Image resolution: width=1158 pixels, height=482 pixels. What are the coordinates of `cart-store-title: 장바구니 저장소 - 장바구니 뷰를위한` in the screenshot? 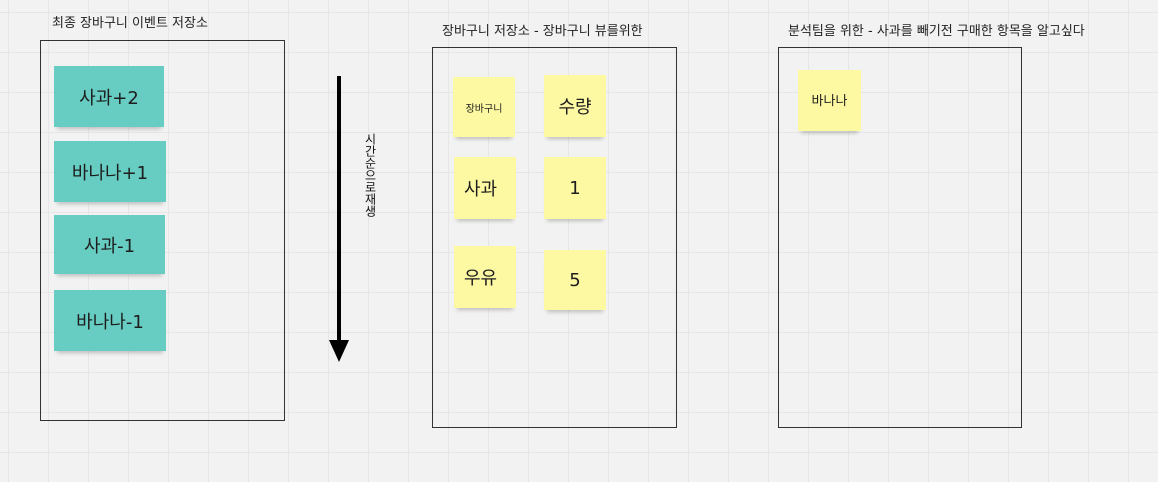 It's located at (542, 31).